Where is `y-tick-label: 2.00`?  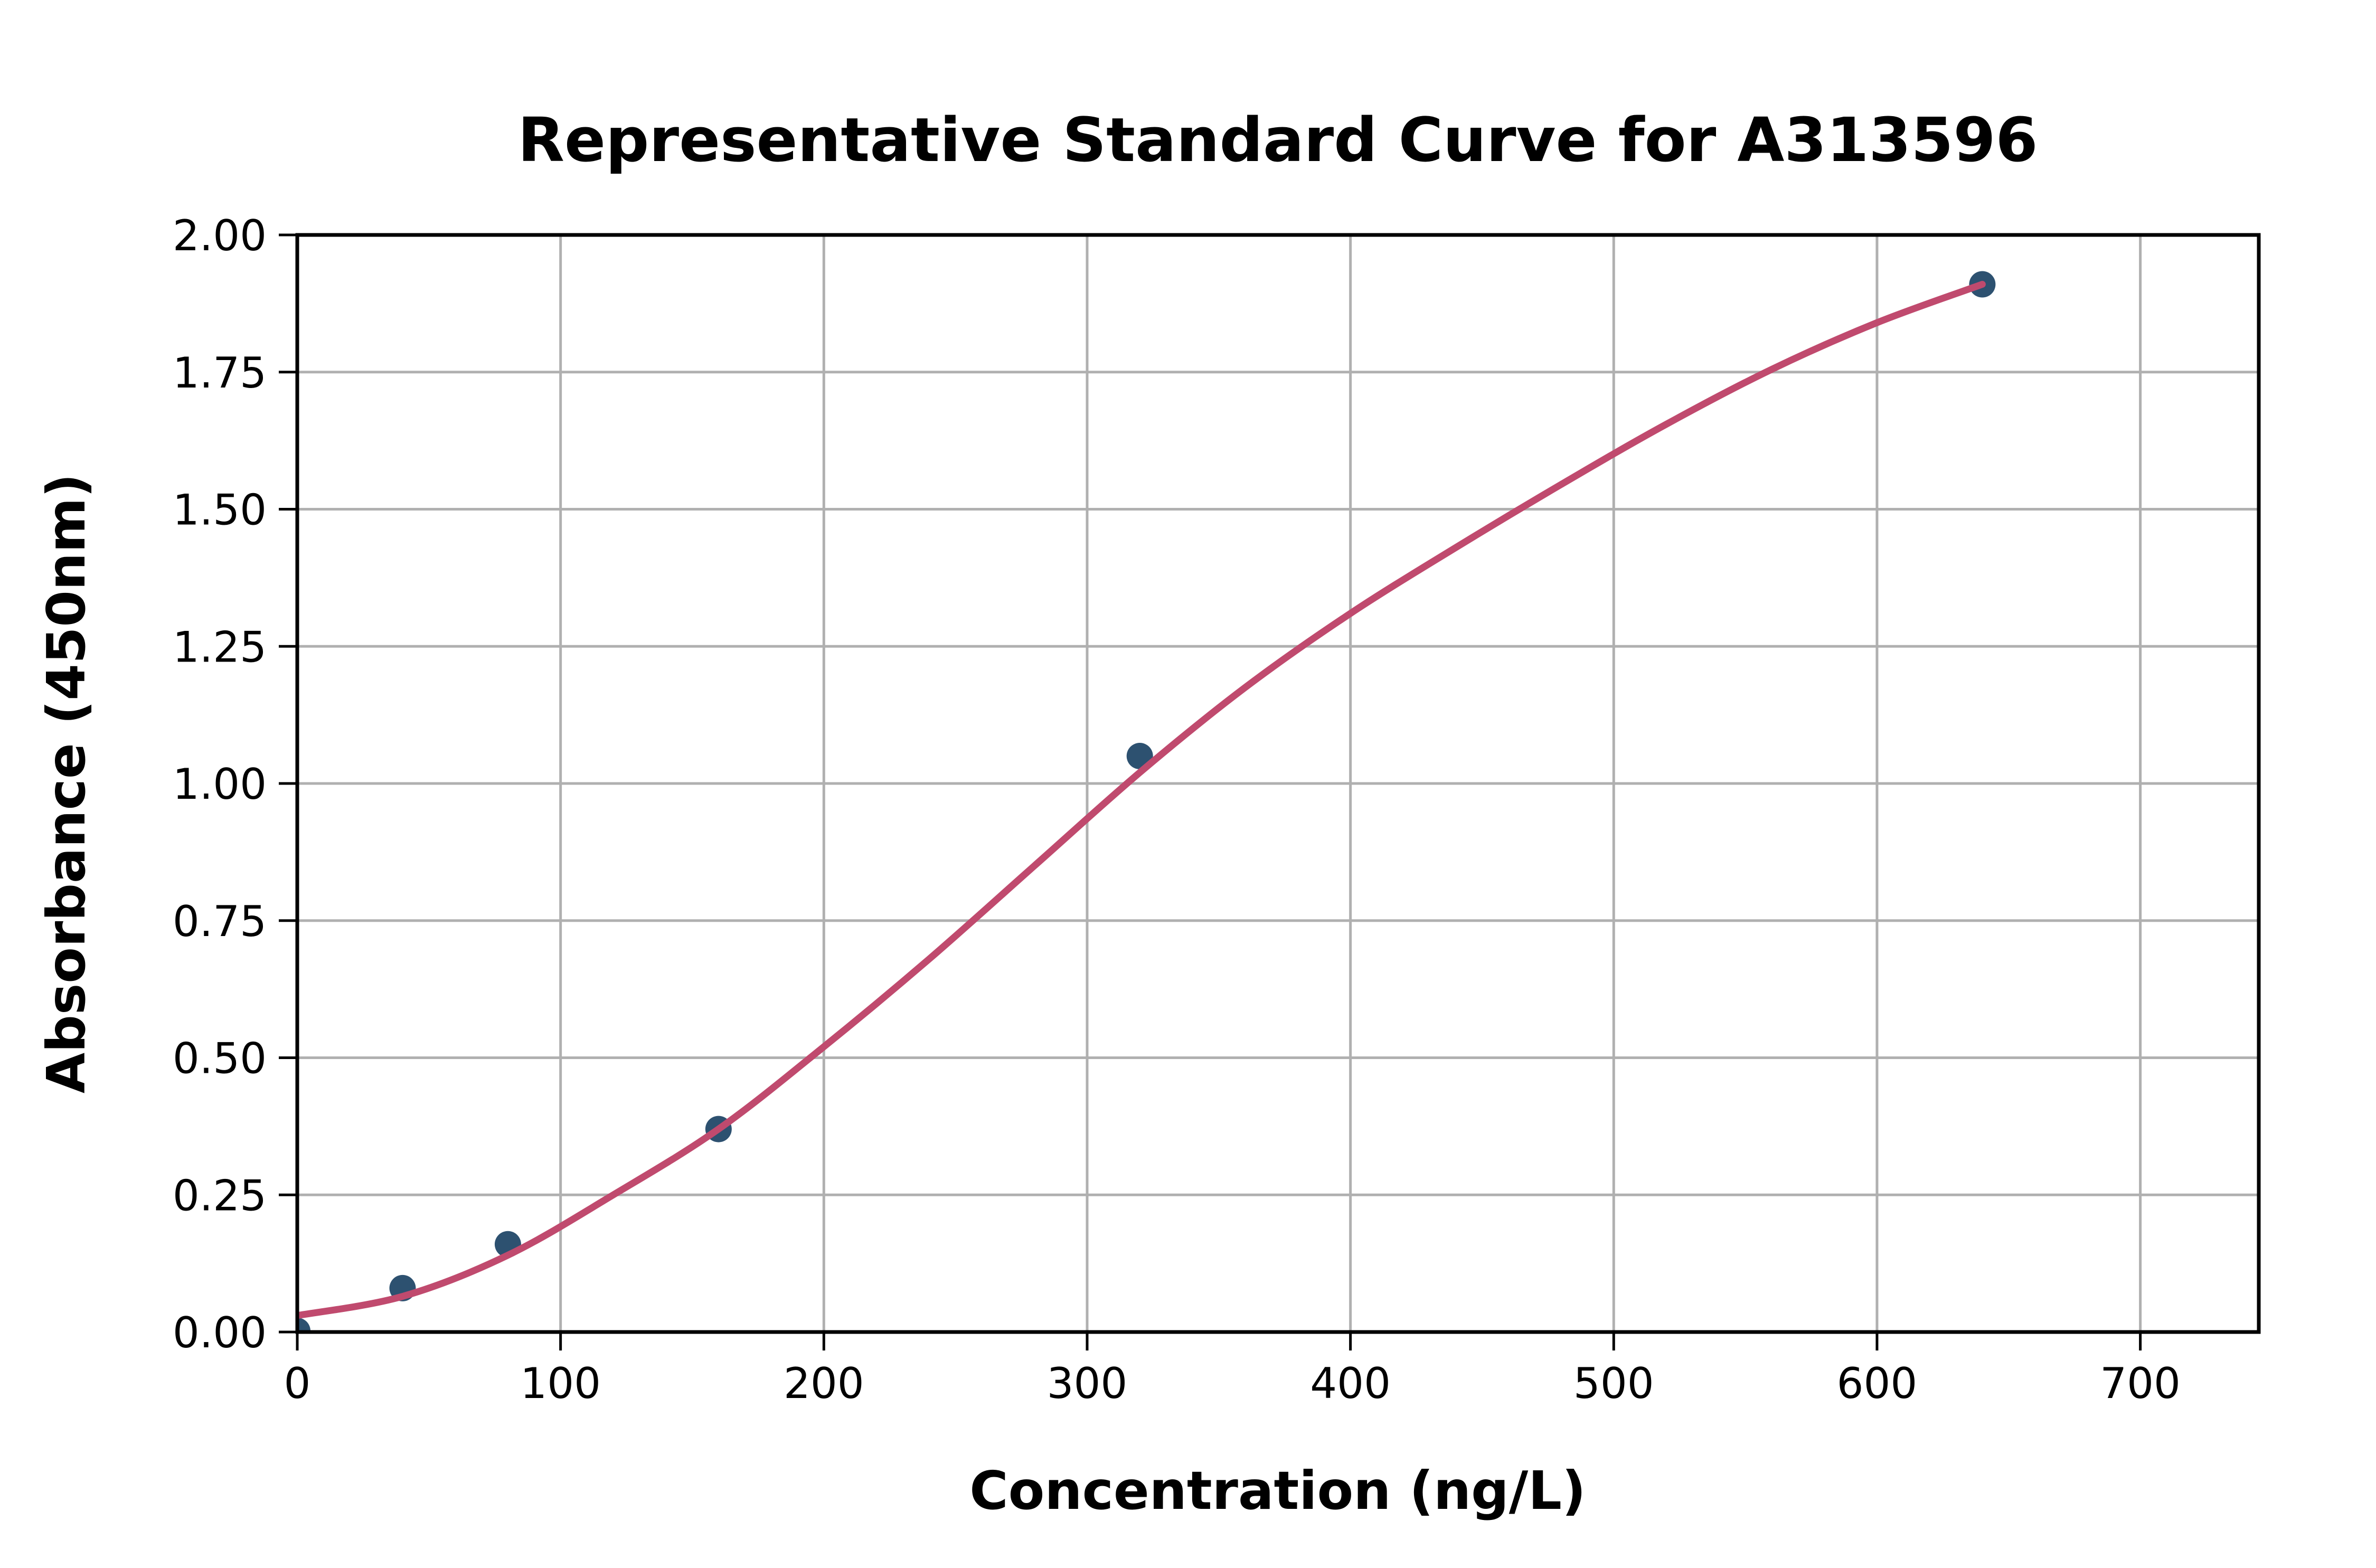
y-tick-label: 2.00 is located at coordinates (220, 235).